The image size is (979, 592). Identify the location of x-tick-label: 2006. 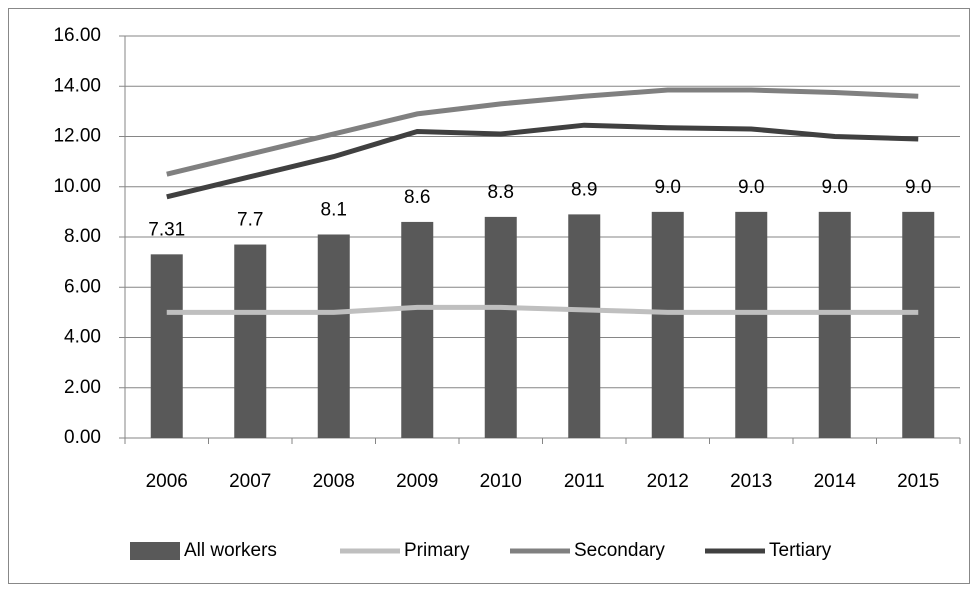
(167, 481).